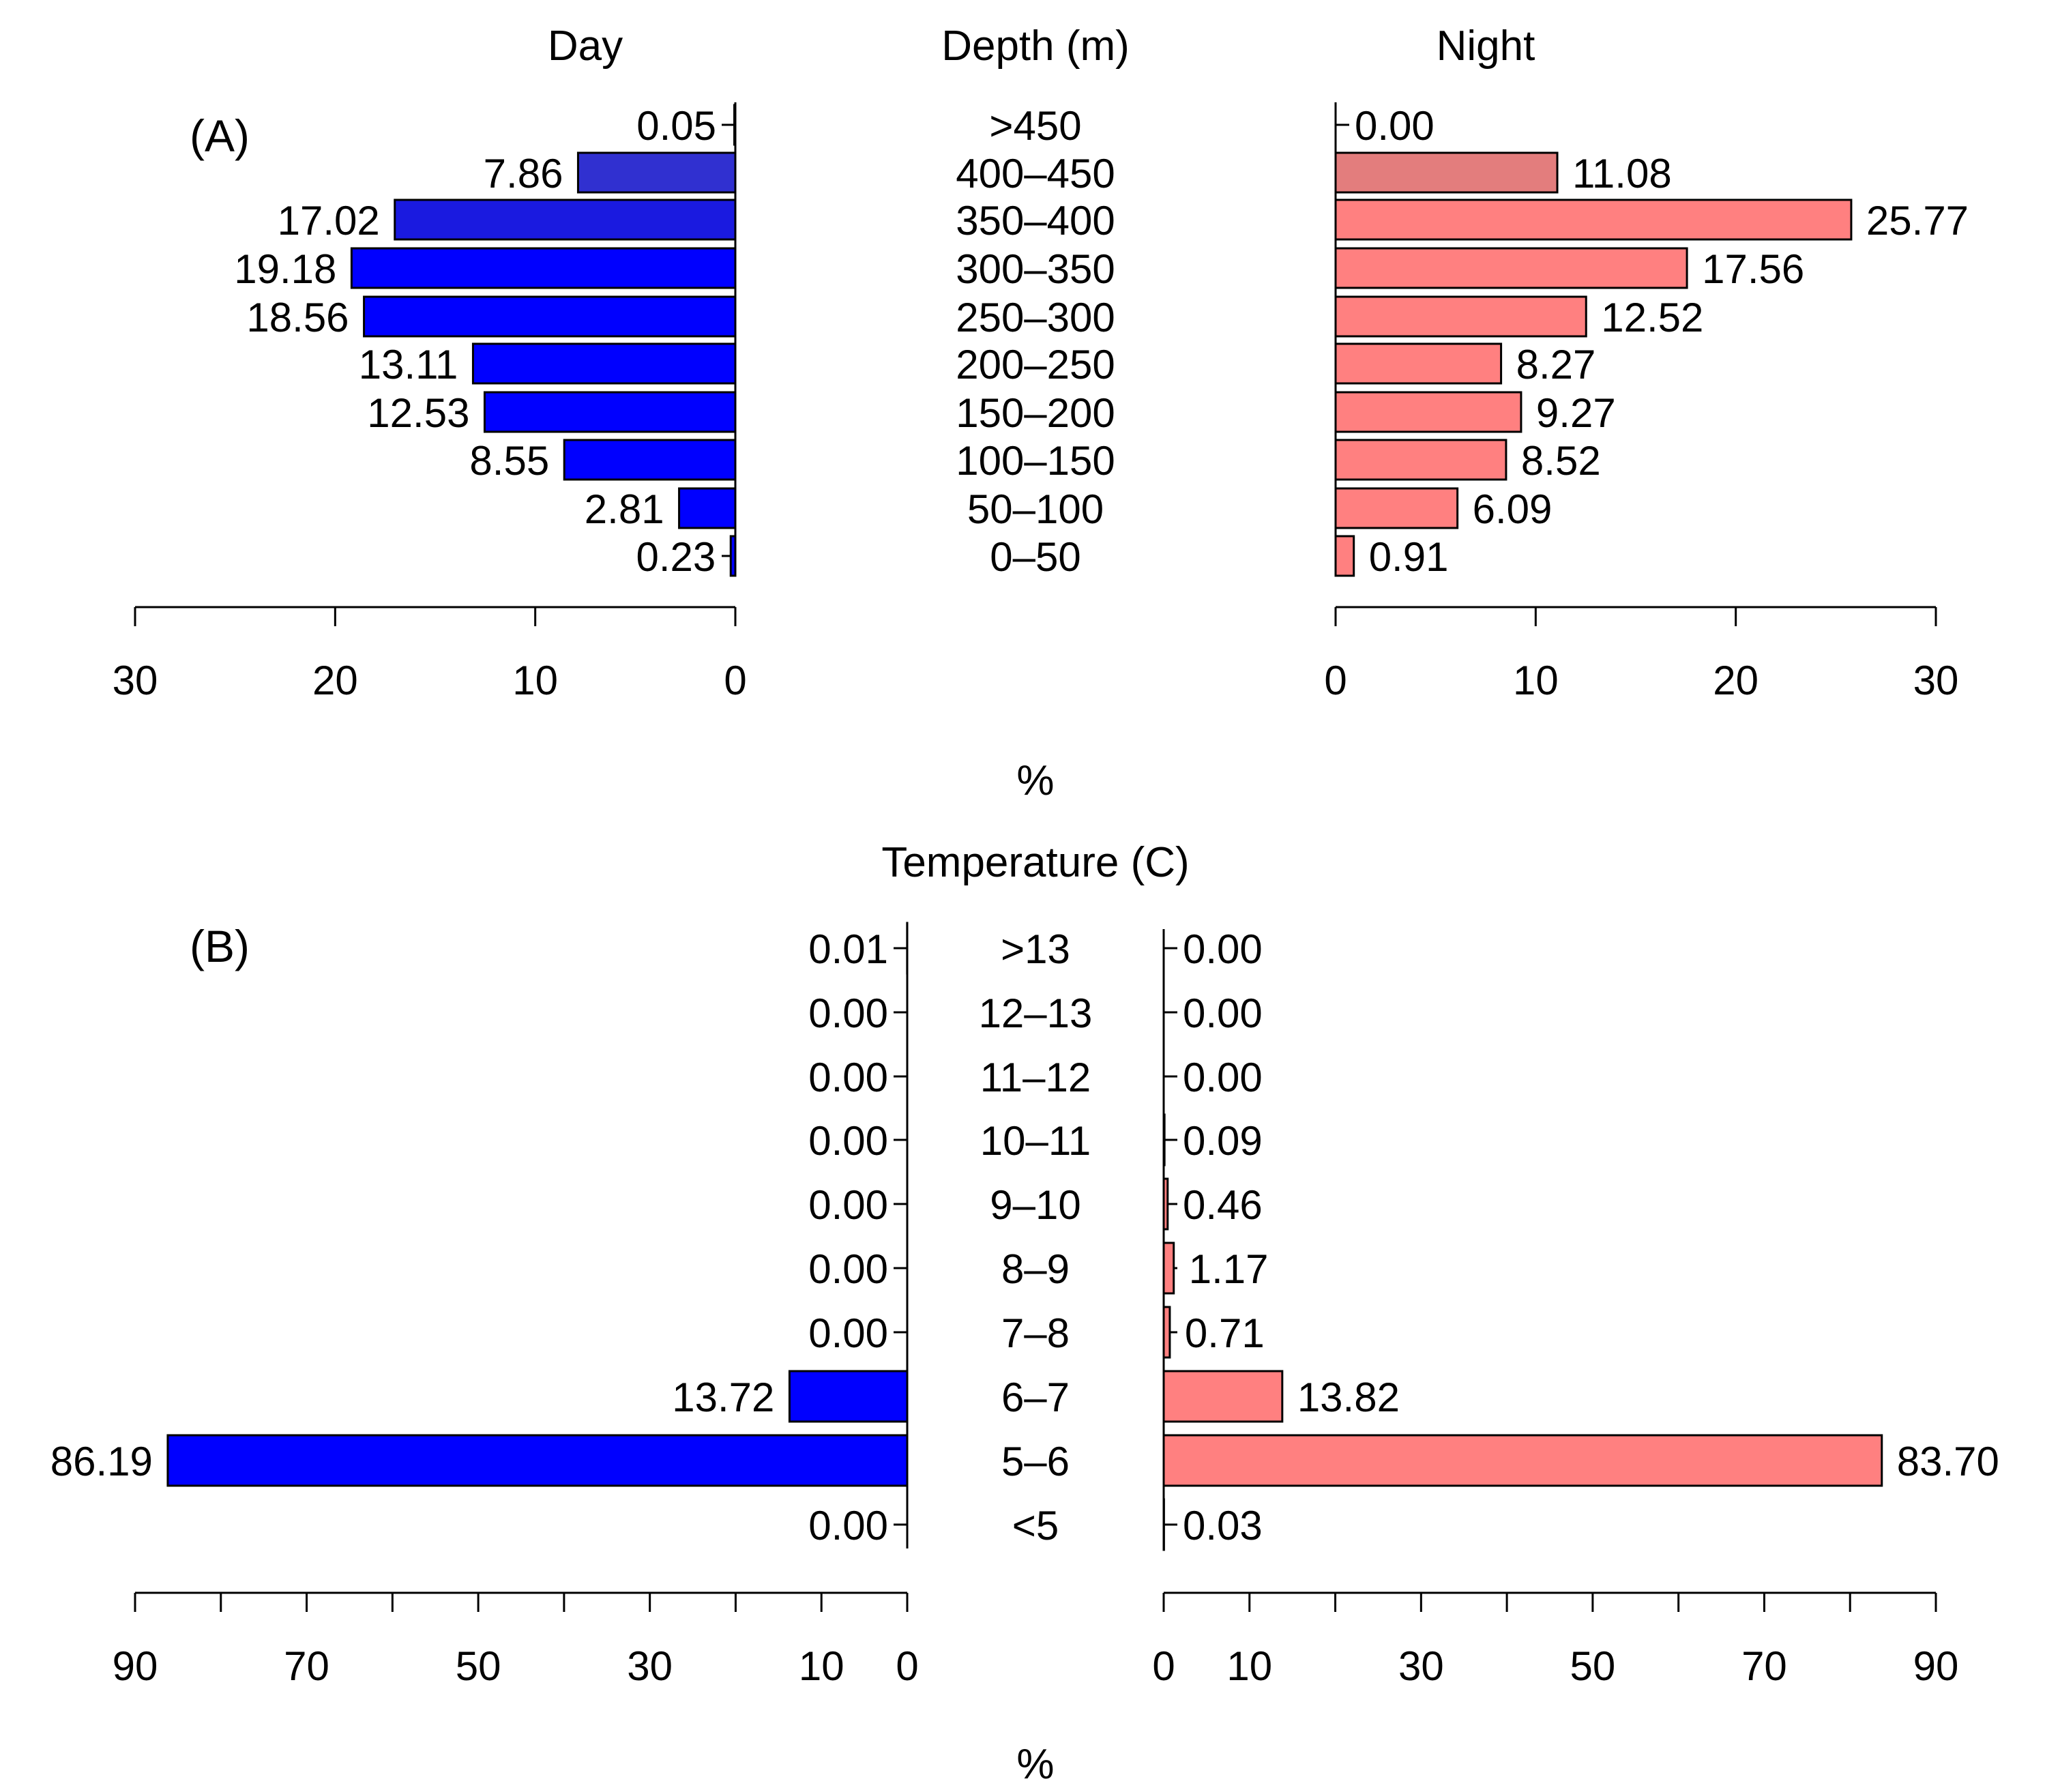 Image resolution: width=2045 pixels, height=1792 pixels. Describe the element at coordinates (1736, 680) in the screenshot. I see `night-value-axis-tick-label: 20` at that location.